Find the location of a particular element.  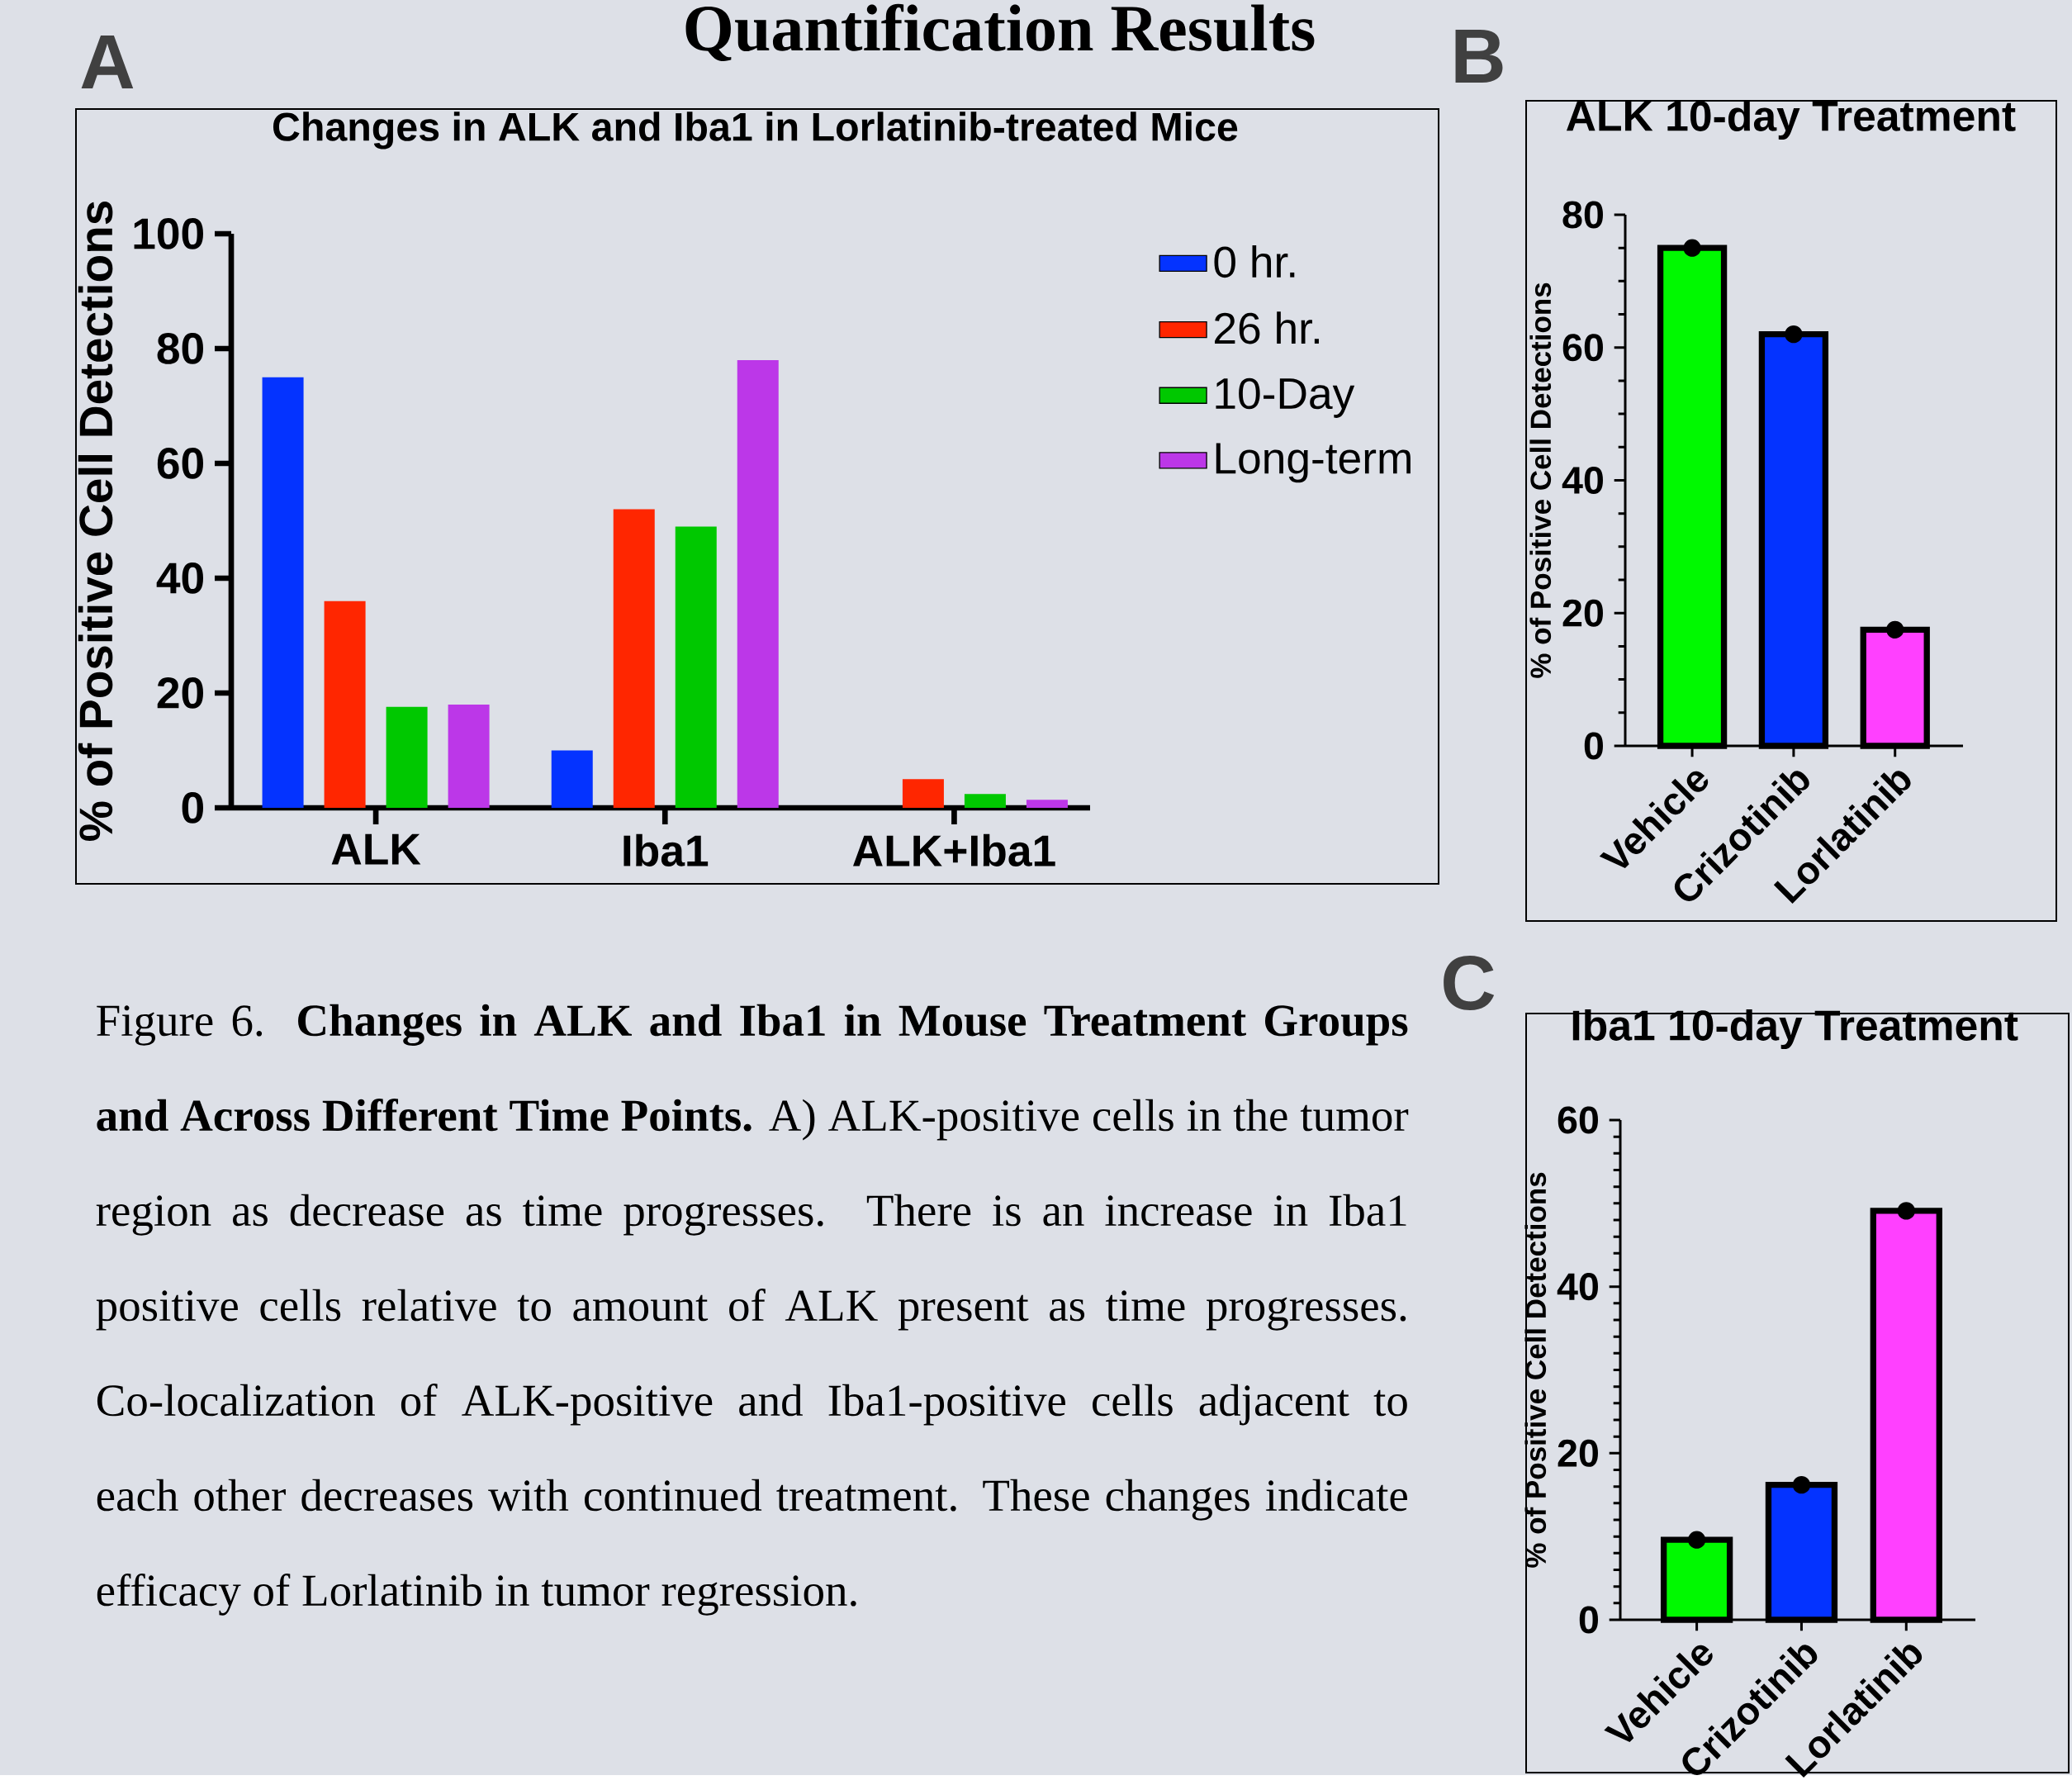

legend-label: 0 hr. is located at coordinates (1254, 261).